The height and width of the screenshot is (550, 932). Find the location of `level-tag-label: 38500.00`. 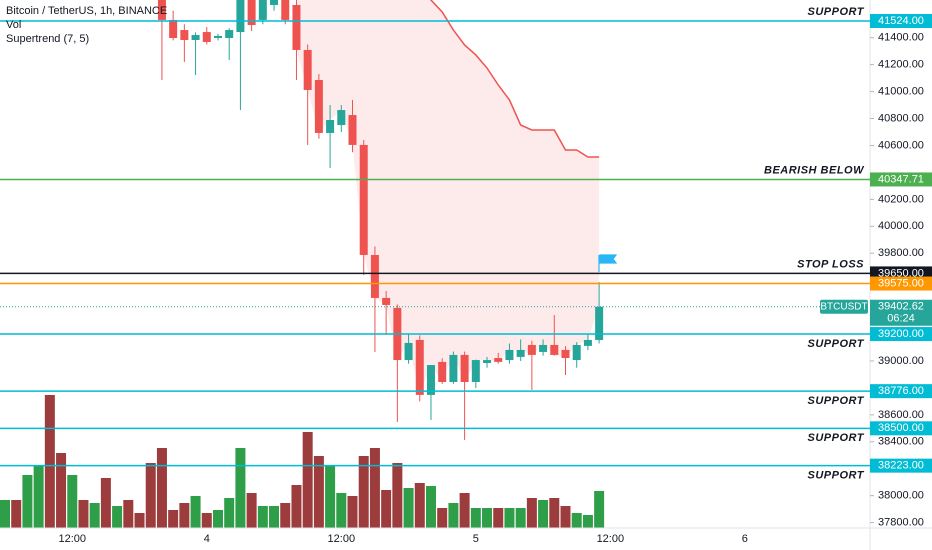

level-tag-label: 38500.00 is located at coordinates (901, 428).